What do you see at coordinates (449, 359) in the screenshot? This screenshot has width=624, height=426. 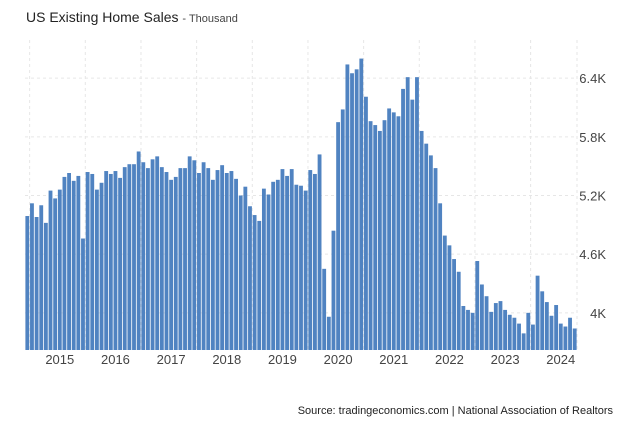 I see `x-tick-label: 2022` at bounding box center [449, 359].